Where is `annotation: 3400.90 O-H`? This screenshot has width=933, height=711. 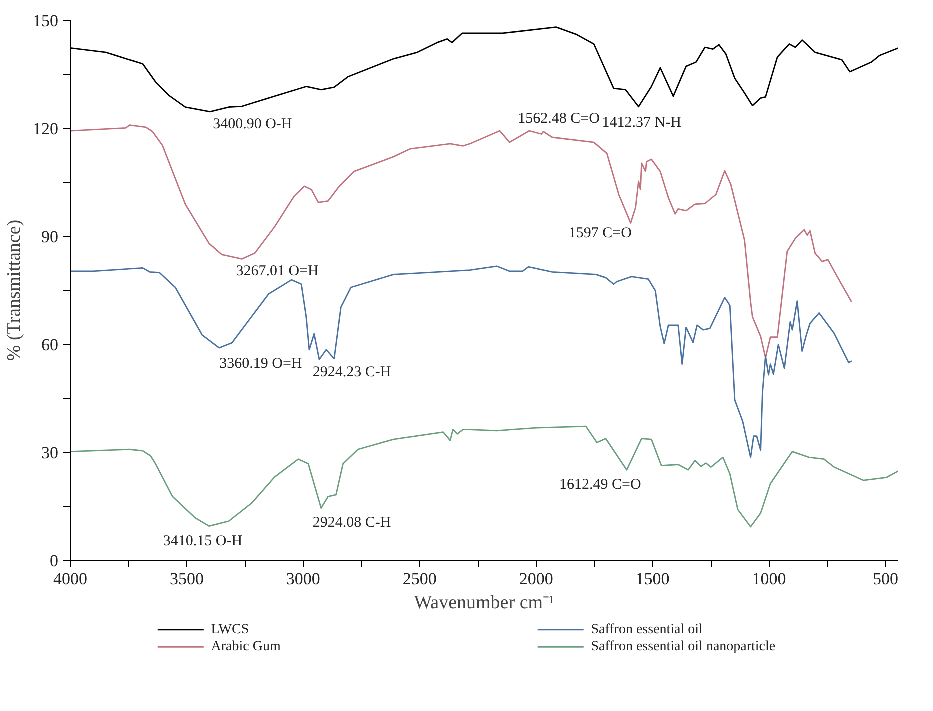
annotation: 3400.90 O-H is located at coordinates (252, 124).